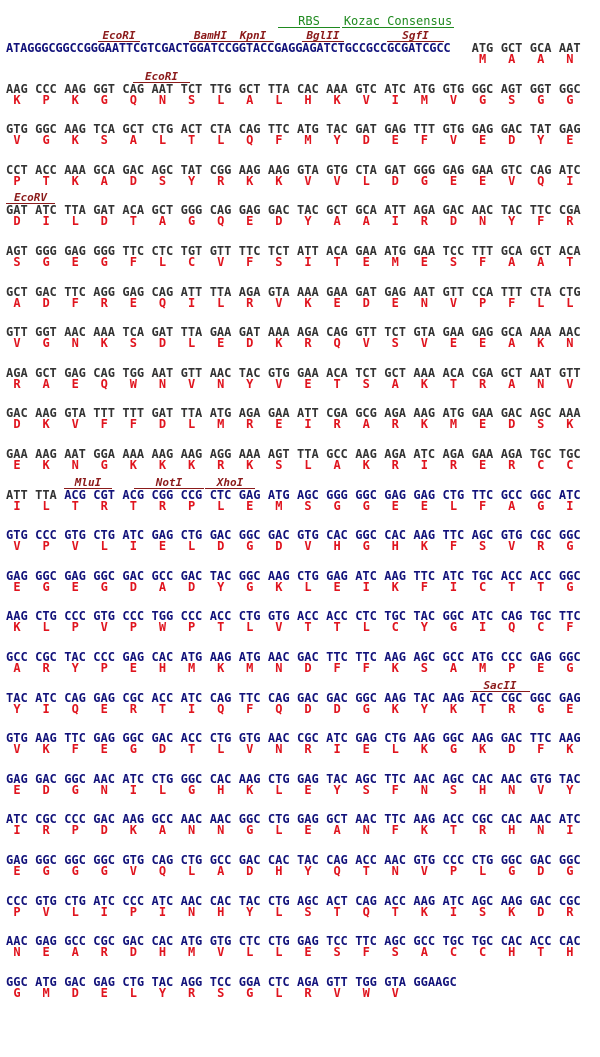 The width and height of the screenshot is (600, 1057). Describe the element at coordinates (104, 941) in the screenshot. I see `codon: CGC` at that location.